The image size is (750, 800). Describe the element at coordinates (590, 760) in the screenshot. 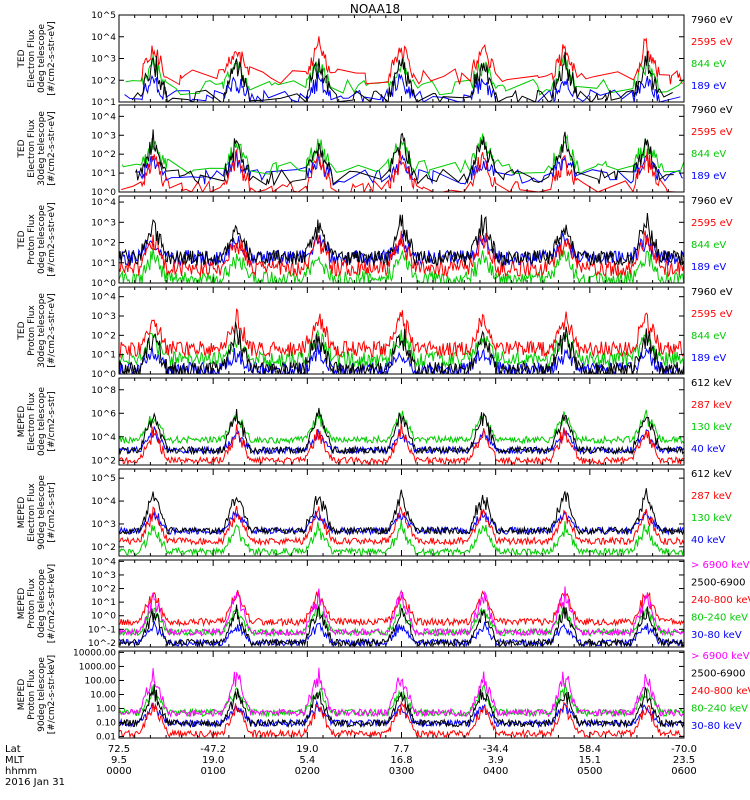

I see `footer-mlt-value: 15.1` at that location.